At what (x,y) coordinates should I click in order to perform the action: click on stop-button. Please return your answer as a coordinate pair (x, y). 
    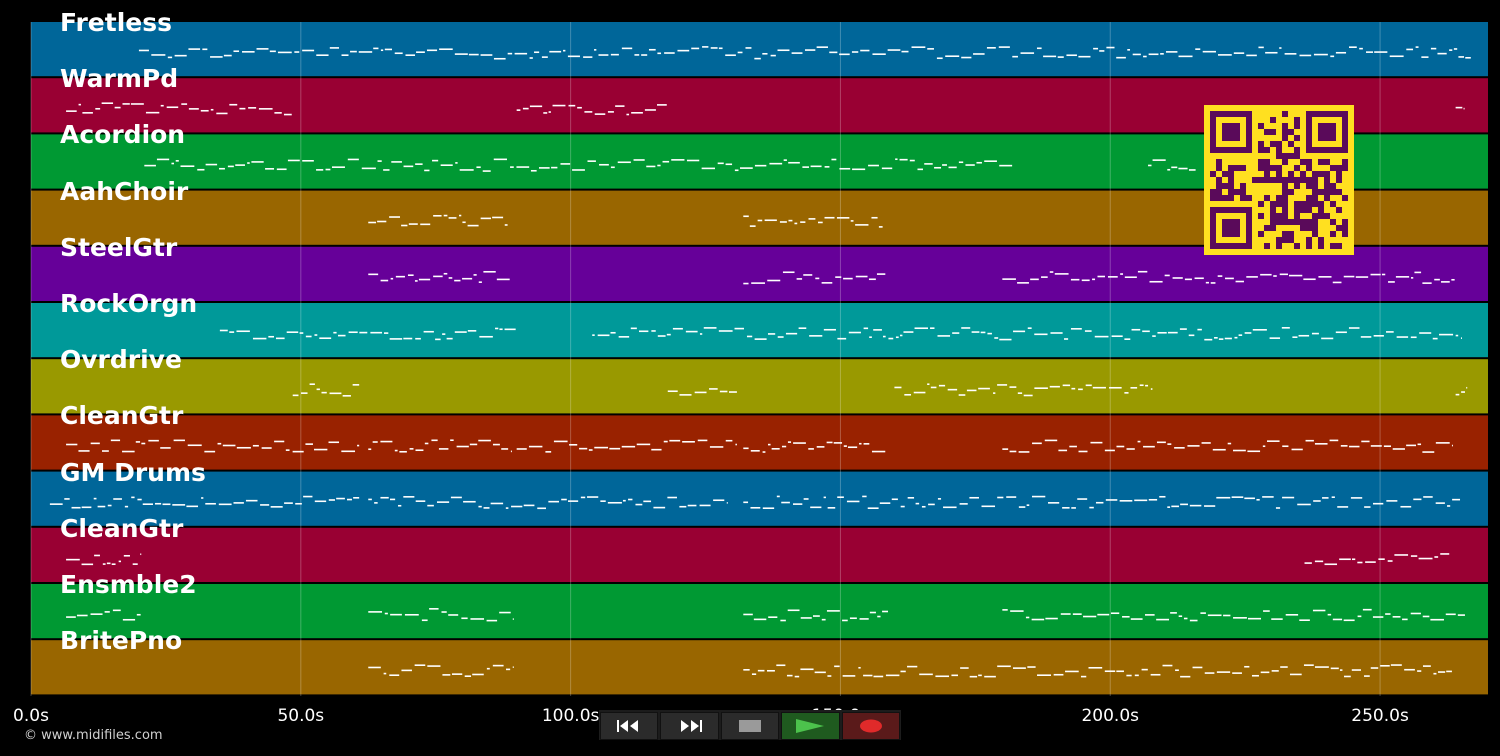
    Looking at the image, I should click on (750, 726).